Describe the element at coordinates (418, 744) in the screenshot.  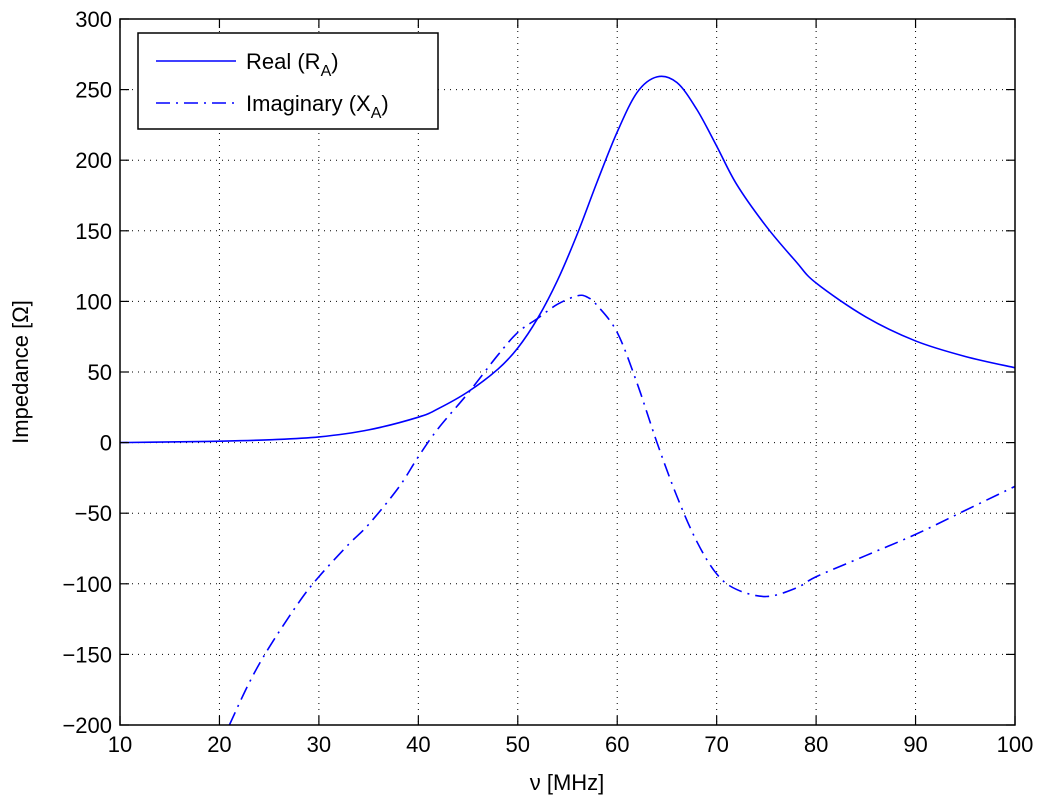
I see `x-tick-label: 40` at that location.